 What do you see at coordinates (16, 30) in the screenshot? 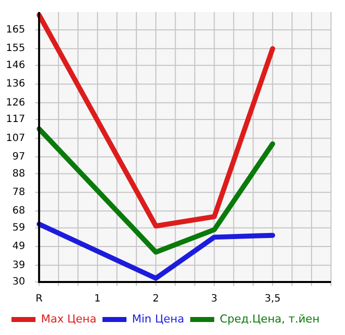
I see `y-tick-label: 165` at bounding box center [16, 30].